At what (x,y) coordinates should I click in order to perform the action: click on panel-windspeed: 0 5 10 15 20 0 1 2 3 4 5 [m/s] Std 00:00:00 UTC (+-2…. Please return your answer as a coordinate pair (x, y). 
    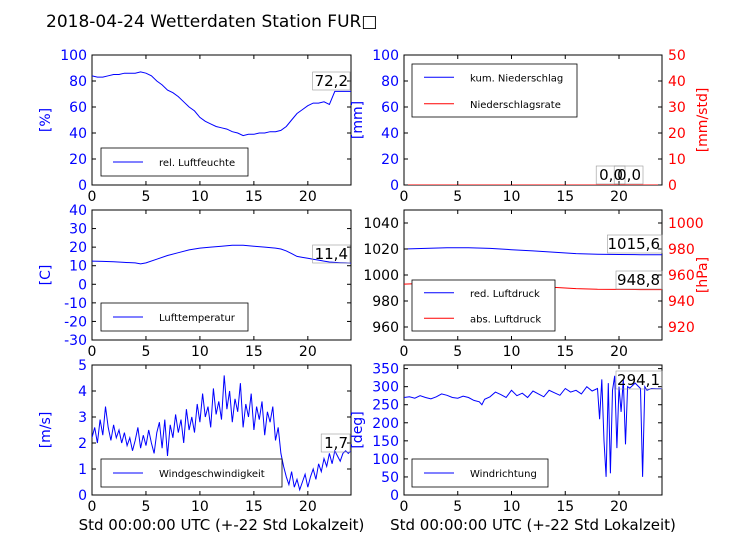
    Looking at the image, I should click on (201, 446).